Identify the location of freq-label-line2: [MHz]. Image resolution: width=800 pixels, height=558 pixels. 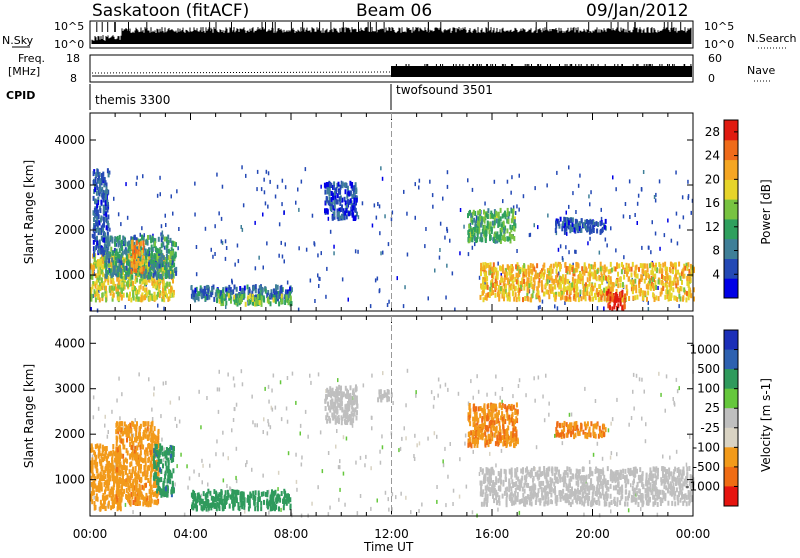
(24, 71).